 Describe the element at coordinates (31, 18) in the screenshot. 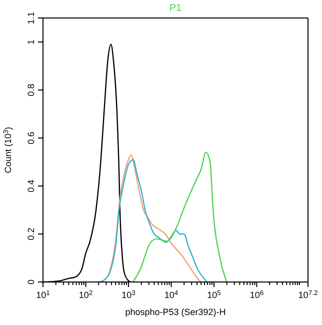

I see `y-tick-label: 1.1` at that location.